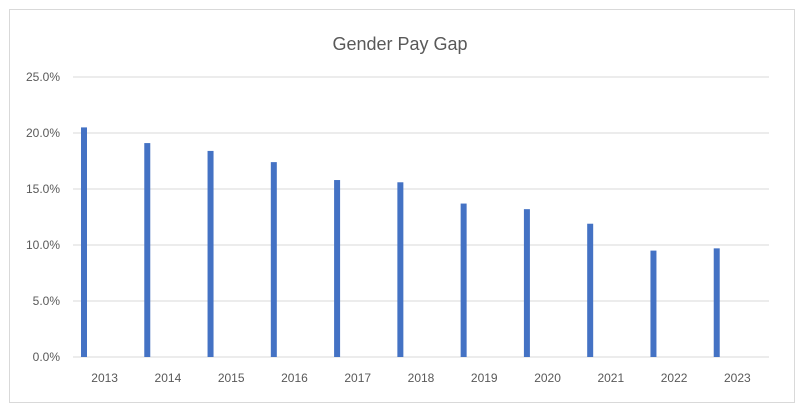 The width and height of the screenshot is (806, 415). What do you see at coordinates (231, 378) in the screenshot?
I see `x-tick-label: 2015` at bounding box center [231, 378].